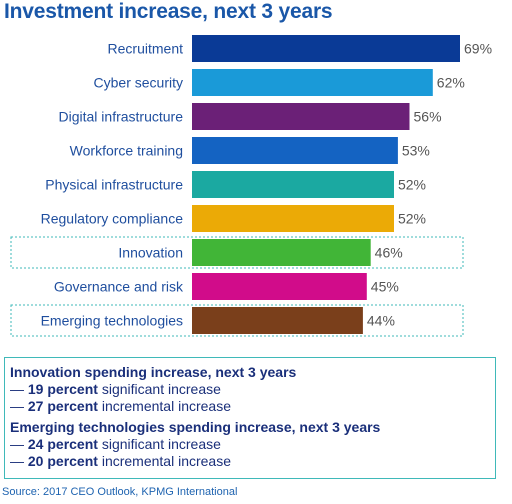 The image size is (512, 504). What do you see at coordinates (385, 287) in the screenshot?
I see `value-label-governance-and-risk: 45%` at bounding box center [385, 287].